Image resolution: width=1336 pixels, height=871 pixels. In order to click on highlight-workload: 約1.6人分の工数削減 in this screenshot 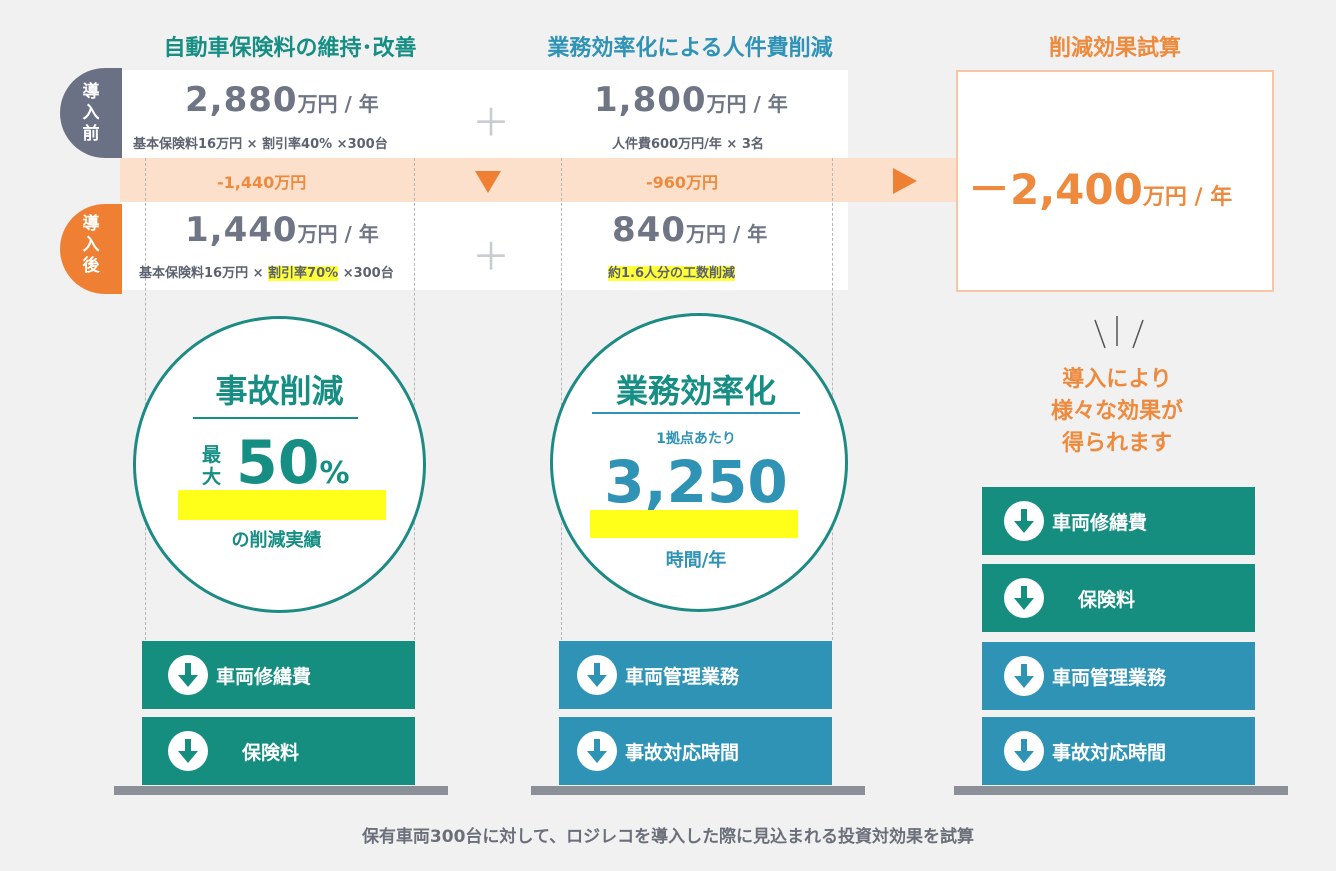, I will do `click(672, 273)`.